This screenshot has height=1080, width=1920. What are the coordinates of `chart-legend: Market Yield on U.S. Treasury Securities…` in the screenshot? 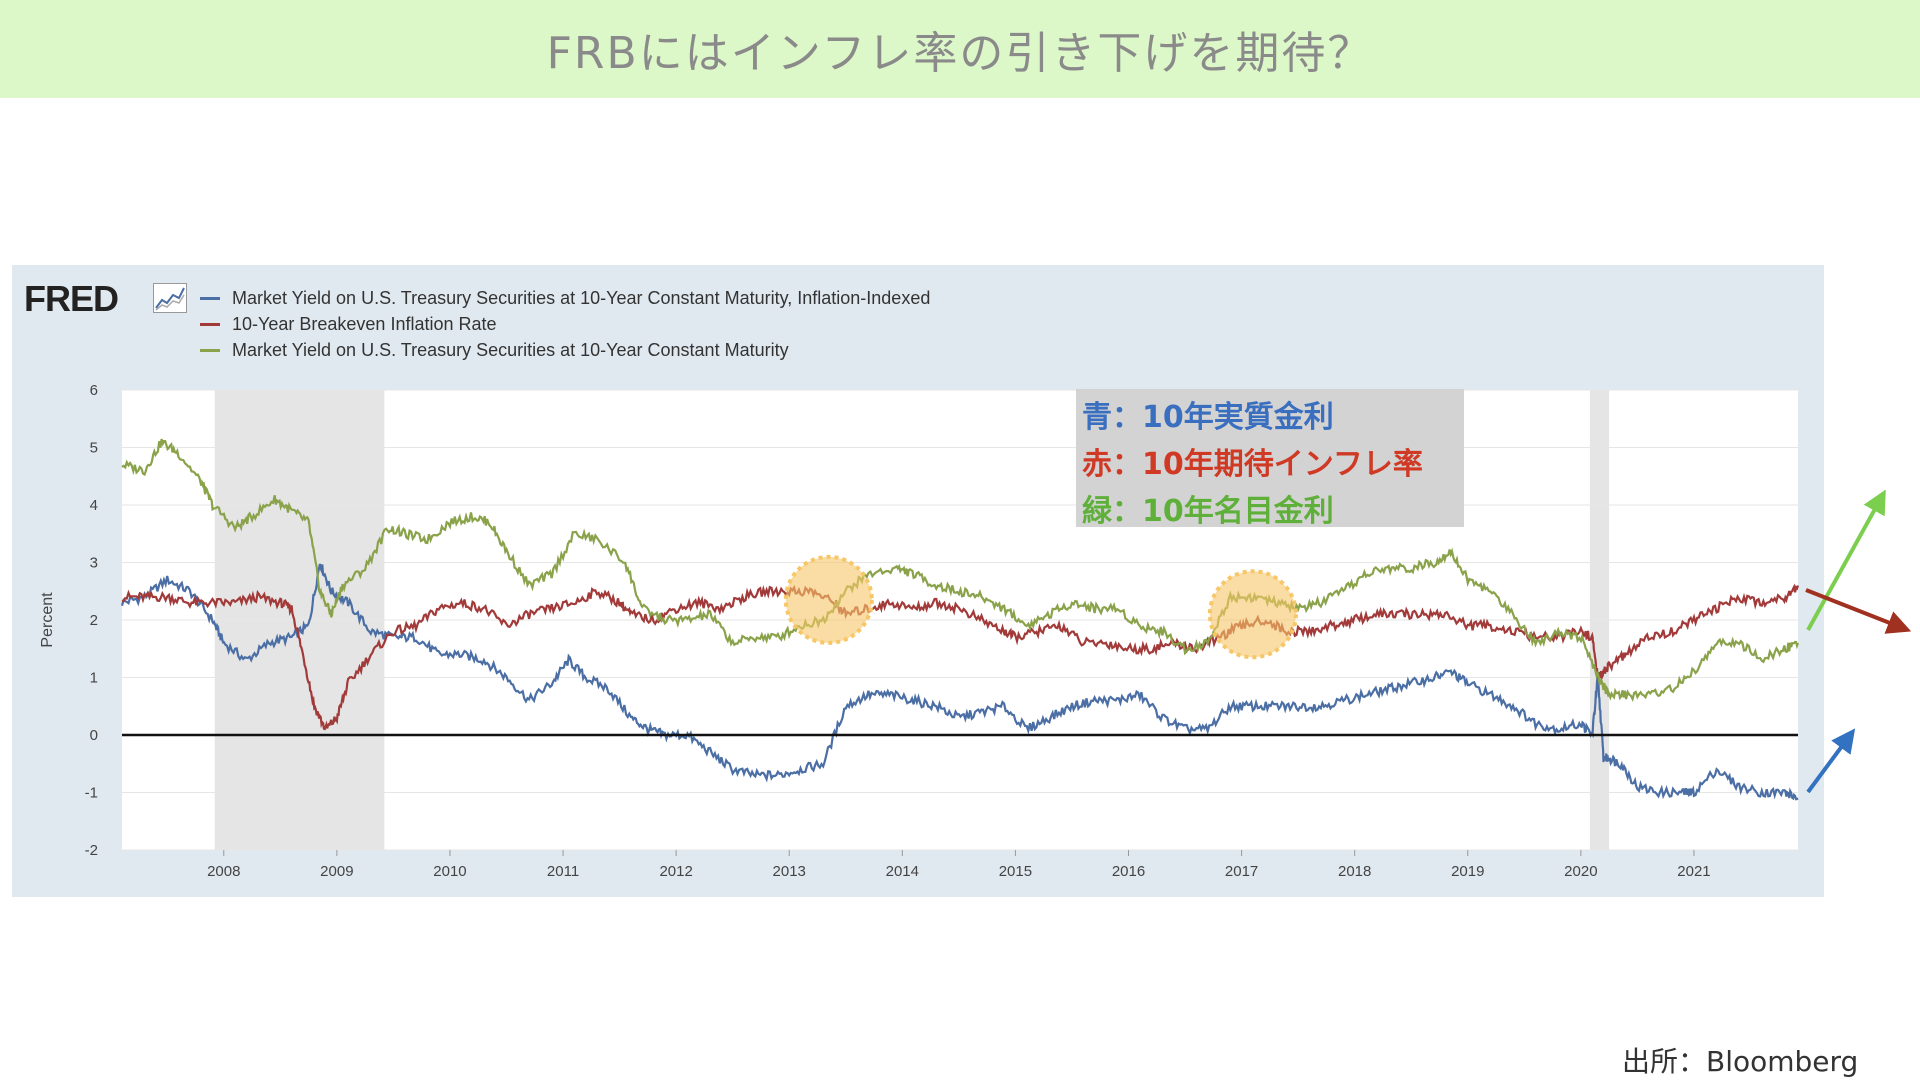 It's located at (565, 324).